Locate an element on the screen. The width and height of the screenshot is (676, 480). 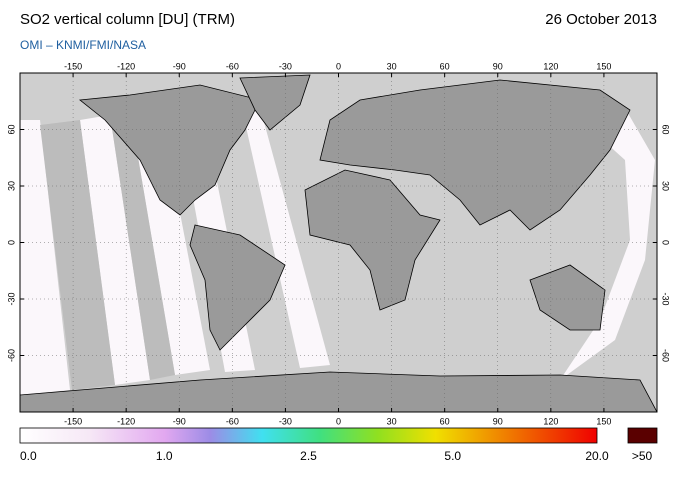
colorbar-label: 20.0 is located at coordinates (597, 456).